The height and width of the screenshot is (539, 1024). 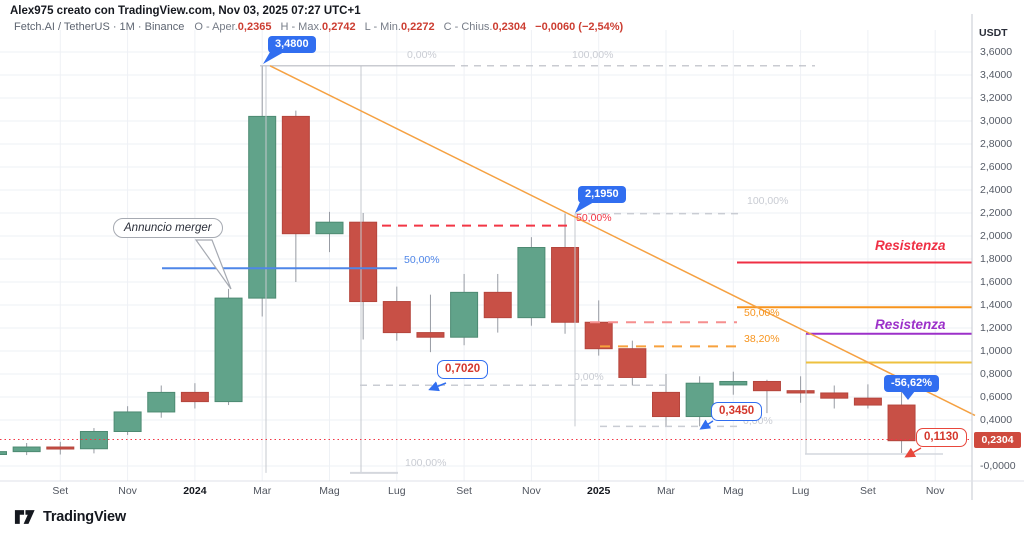 I want to click on ohlc-value: 0,2272, so click(x=417, y=27).